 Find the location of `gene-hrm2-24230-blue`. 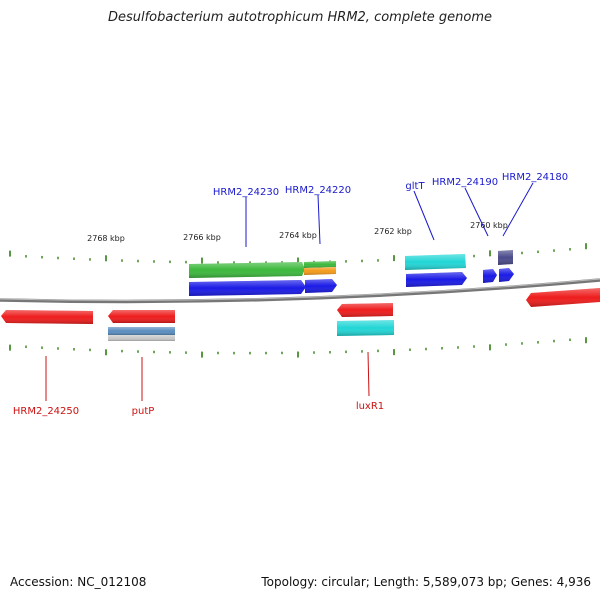

gene-hrm2-24230-blue is located at coordinates (247, 288).